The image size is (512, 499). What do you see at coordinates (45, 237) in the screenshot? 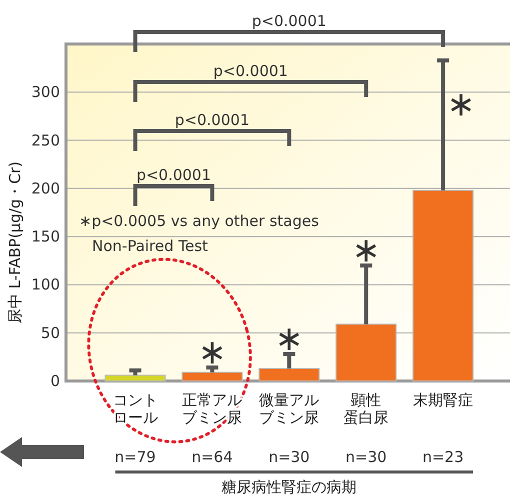
I see `y-tick-label: 150` at bounding box center [45, 237].